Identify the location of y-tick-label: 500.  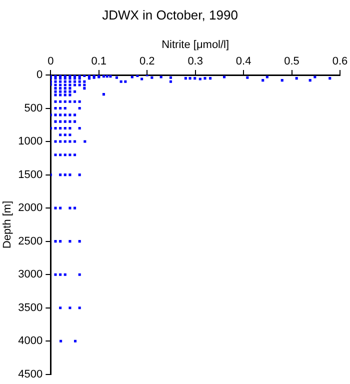
(33, 108).